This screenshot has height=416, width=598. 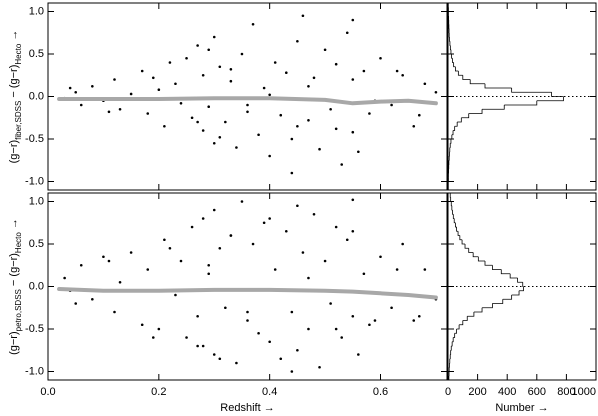 What do you see at coordinates (34, 139) in the screenshot?
I see `y-tick-label: -0.5` at bounding box center [34, 139].